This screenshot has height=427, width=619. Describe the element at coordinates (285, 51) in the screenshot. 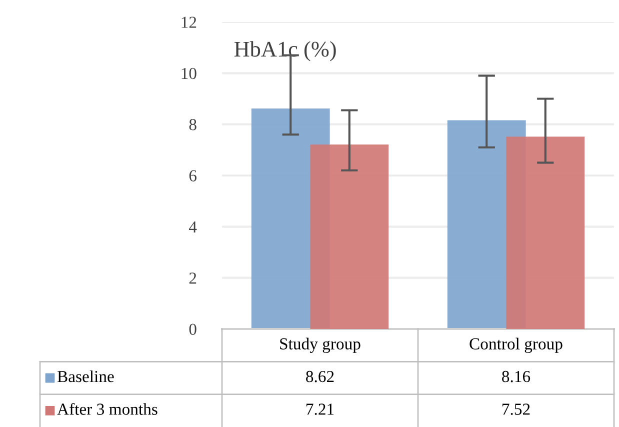

I see `text: HbA1c (%)` at that location.